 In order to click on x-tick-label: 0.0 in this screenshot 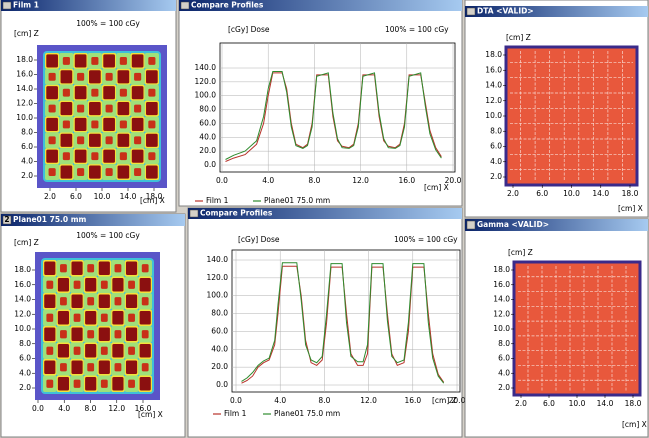, I will do `click(38, 408)`.